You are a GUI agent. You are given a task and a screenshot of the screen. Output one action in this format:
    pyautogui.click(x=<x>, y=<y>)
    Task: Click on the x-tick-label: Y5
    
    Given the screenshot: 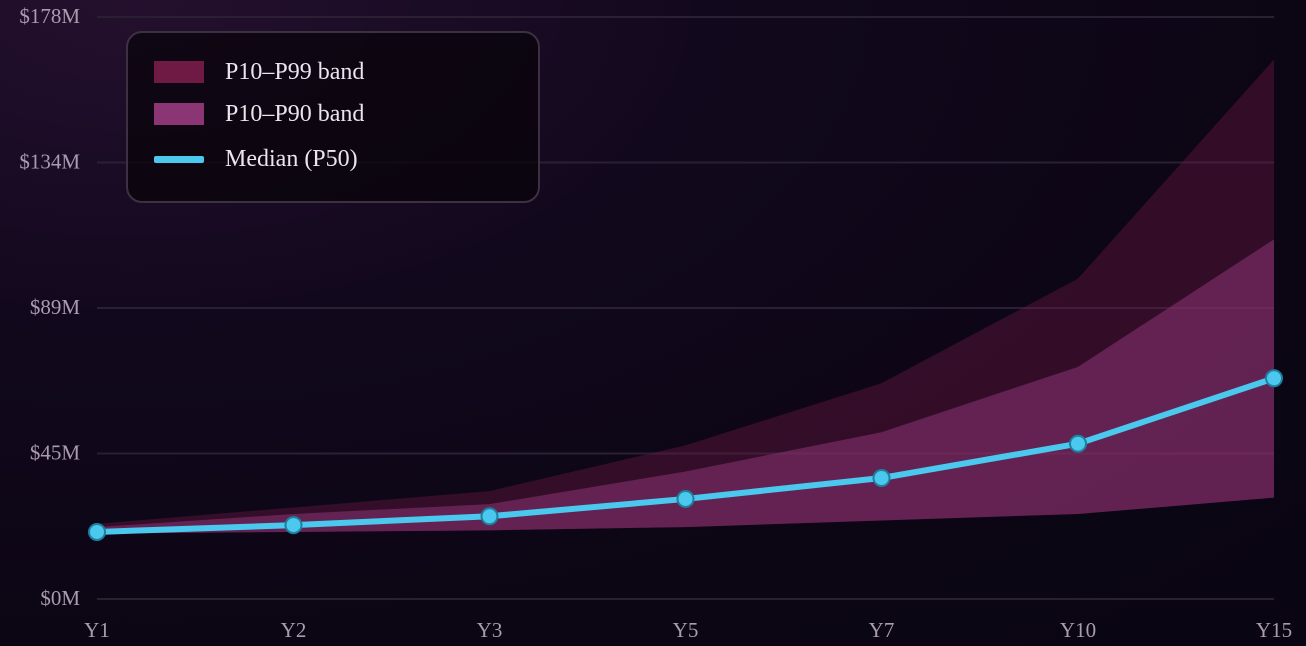 What is the action you would take?
    pyautogui.click(x=686, y=630)
    